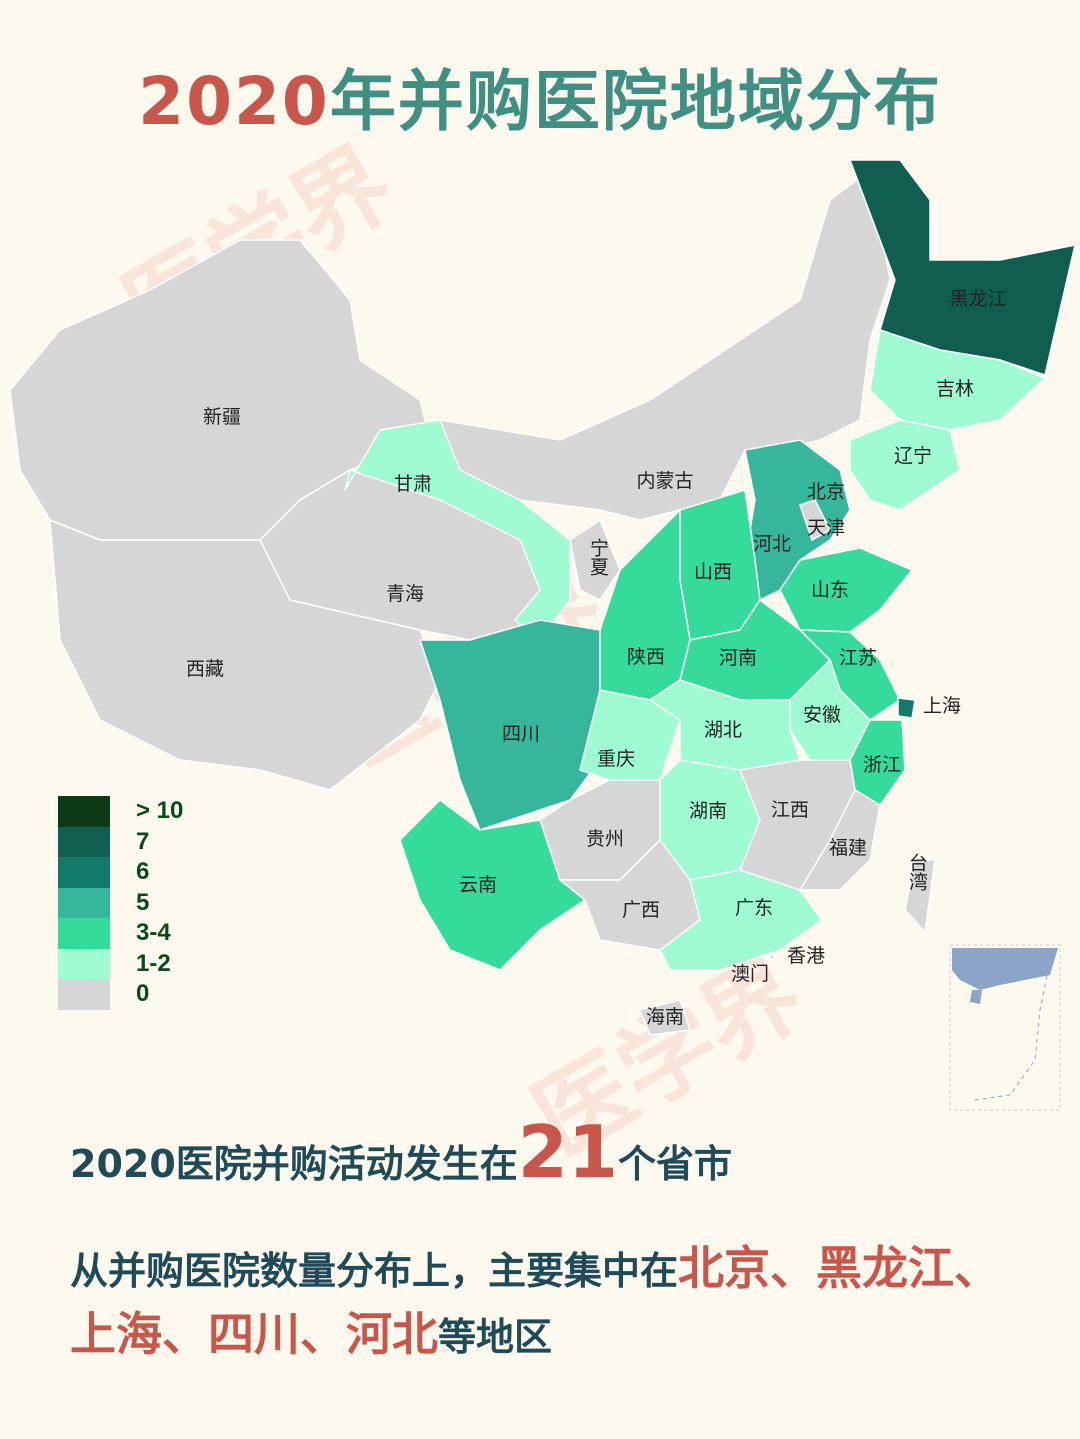 This screenshot has height=1439, width=1080. What do you see at coordinates (646, 657) in the screenshot?
I see `province-label: 陕西` at bounding box center [646, 657].